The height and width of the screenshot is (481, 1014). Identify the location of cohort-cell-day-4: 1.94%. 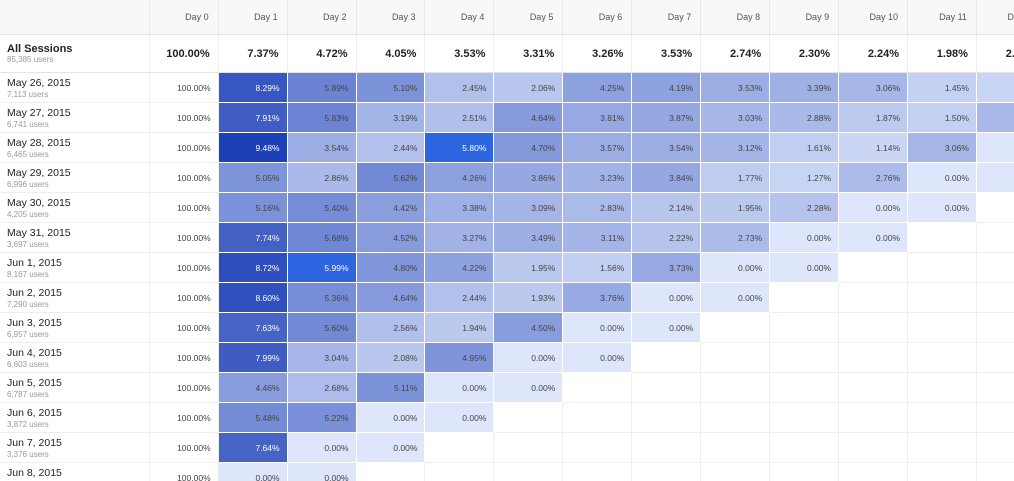
(459, 327).